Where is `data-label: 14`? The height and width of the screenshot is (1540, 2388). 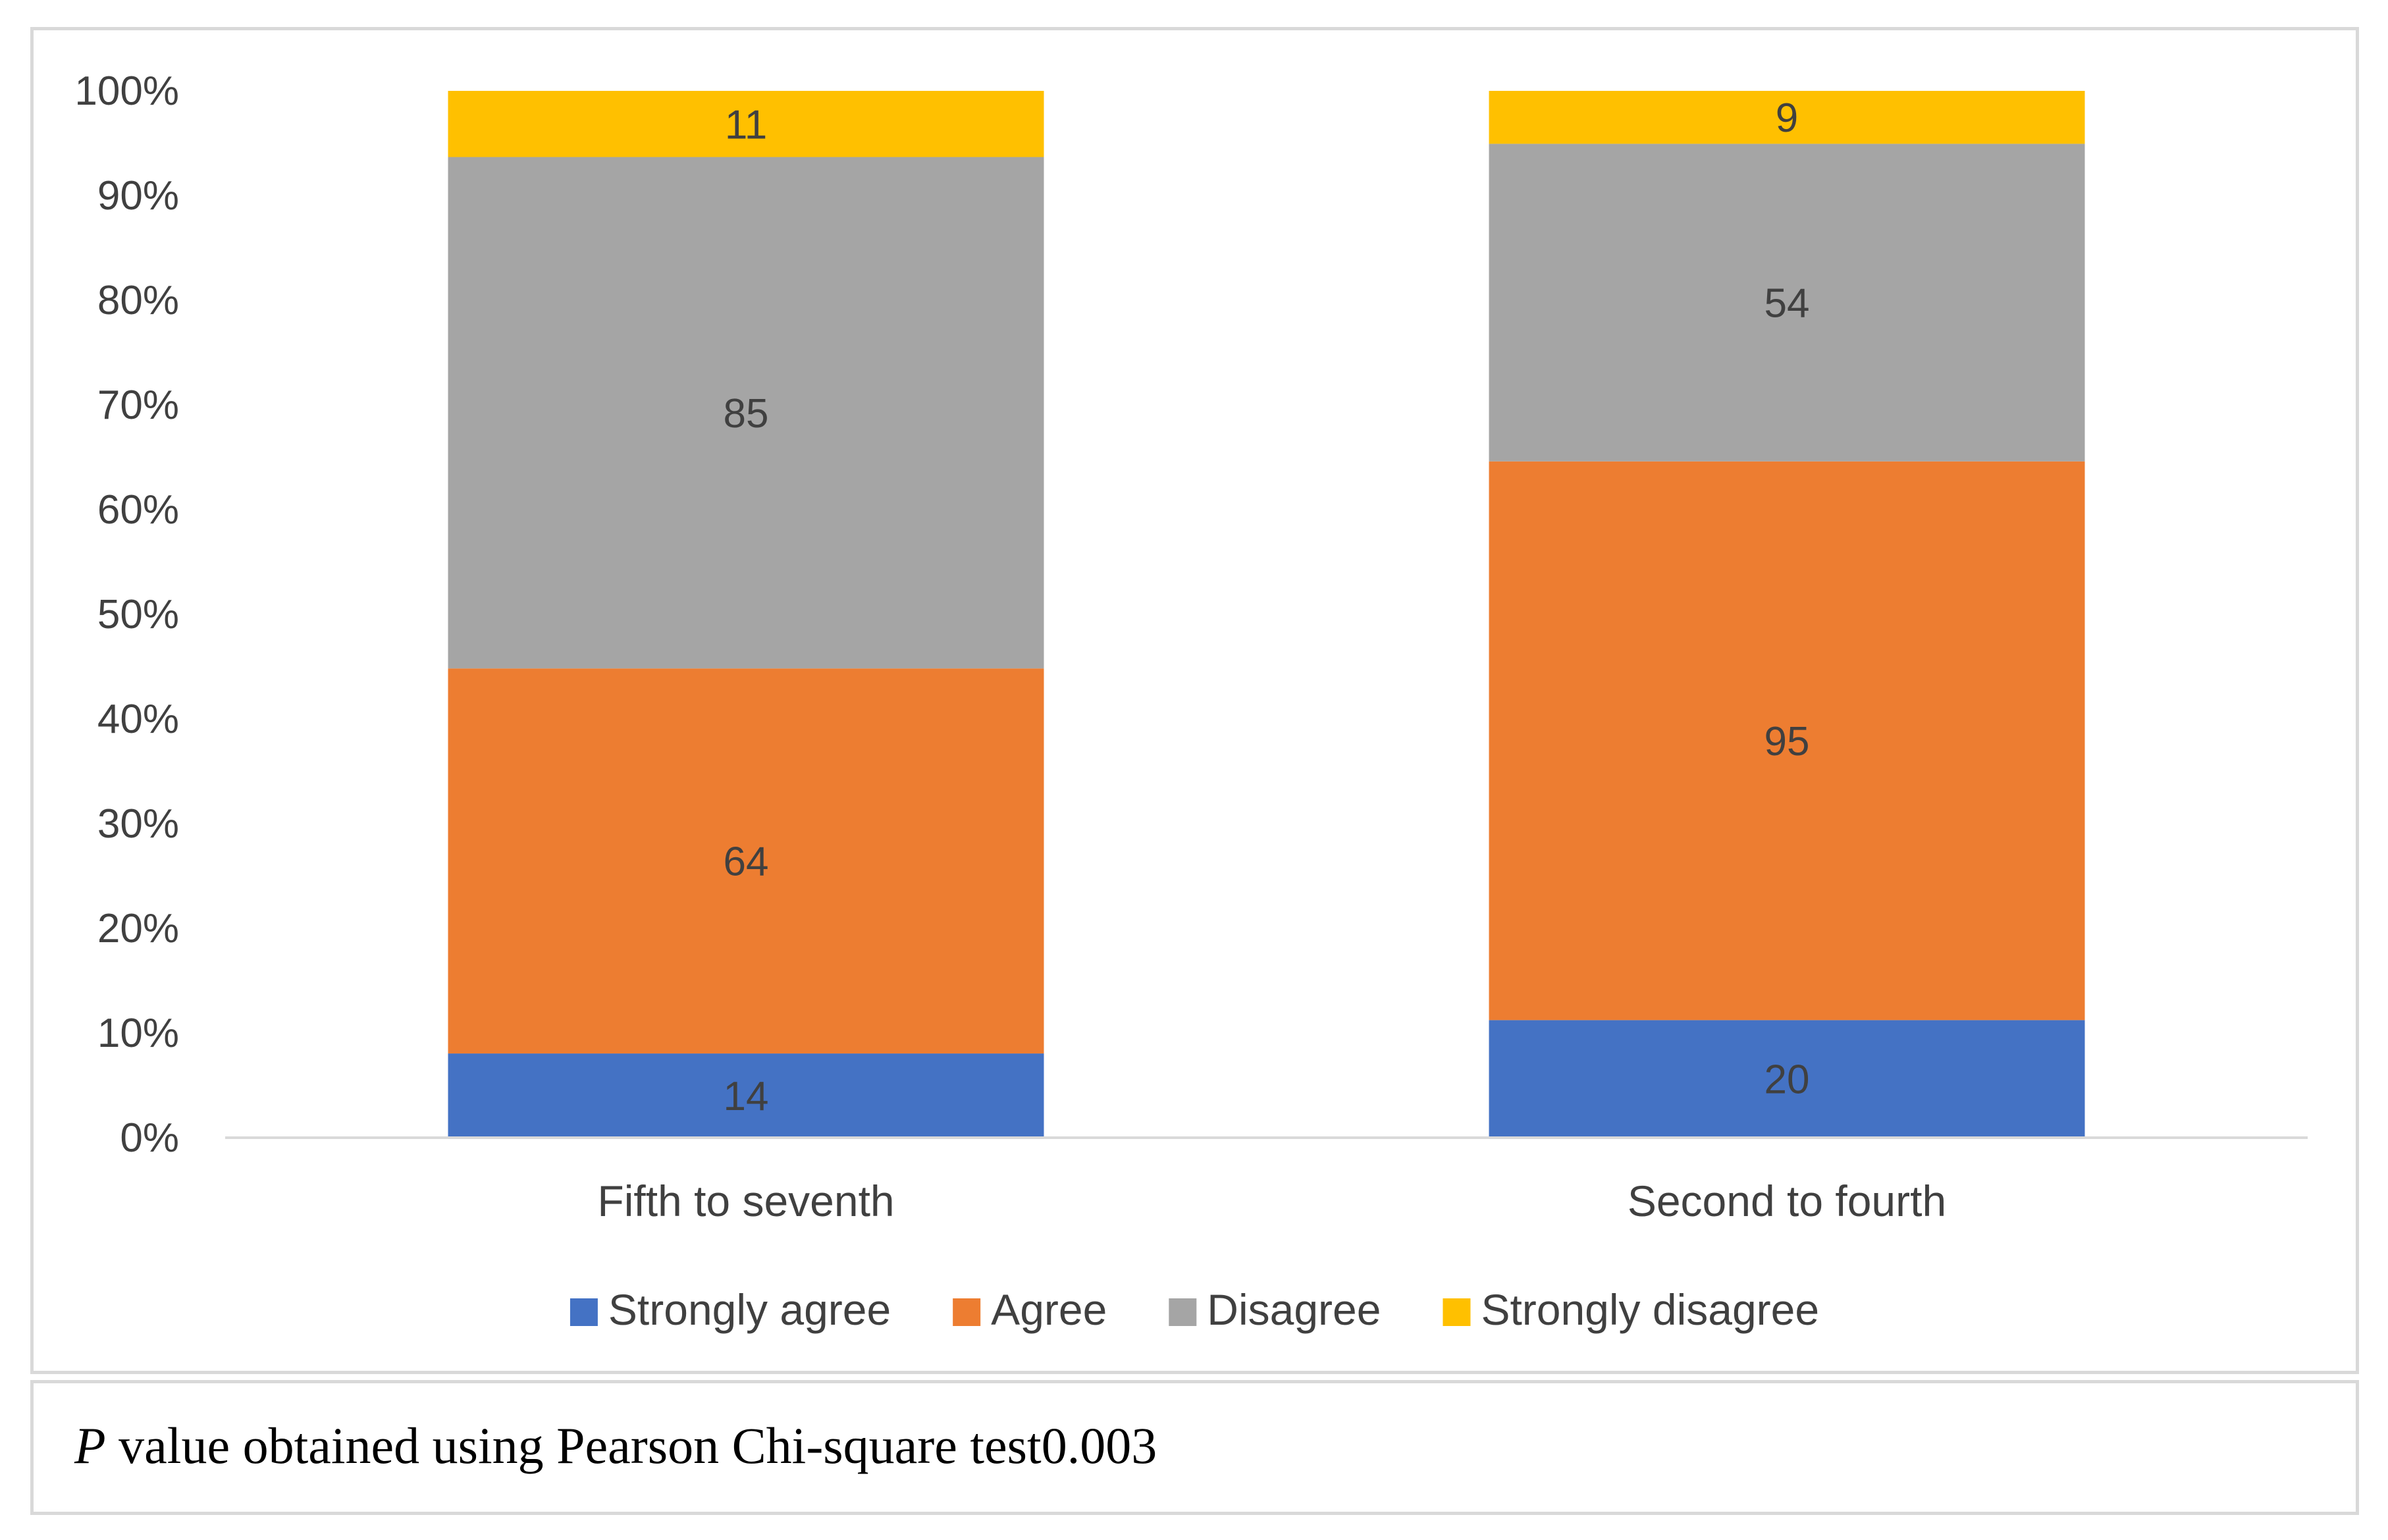 data-label: 14 is located at coordinates (746, 1096).